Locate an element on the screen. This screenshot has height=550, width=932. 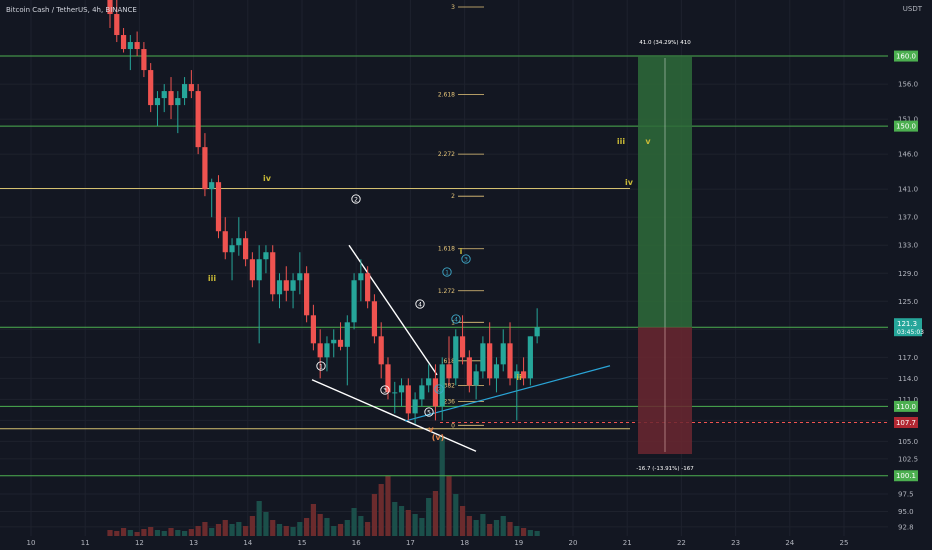
wave-label: v is located at coordinates (648, 141).